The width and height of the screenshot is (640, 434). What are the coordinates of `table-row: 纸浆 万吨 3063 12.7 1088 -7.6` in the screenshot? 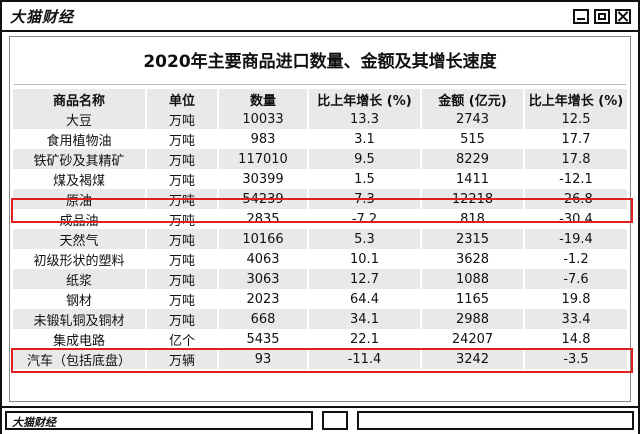 It's located at (320, 279).